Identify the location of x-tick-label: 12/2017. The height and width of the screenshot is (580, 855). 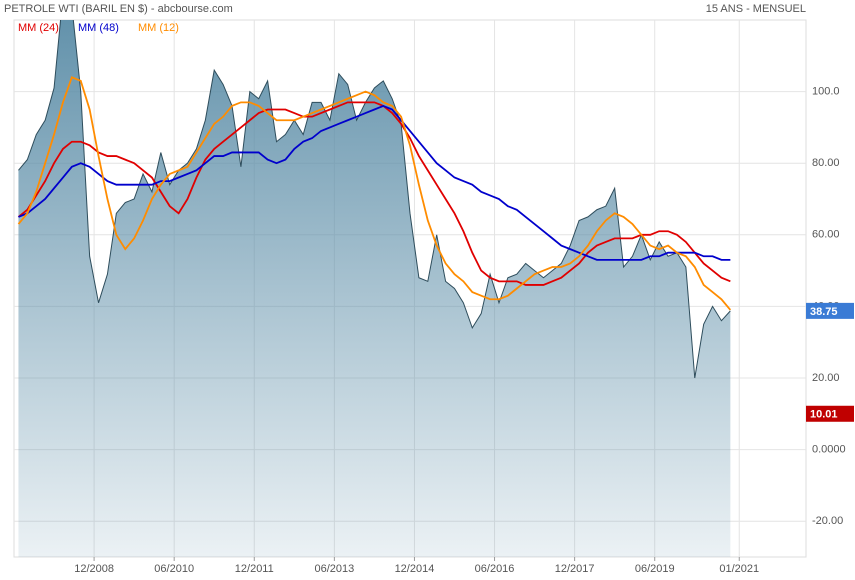
(575, 569).